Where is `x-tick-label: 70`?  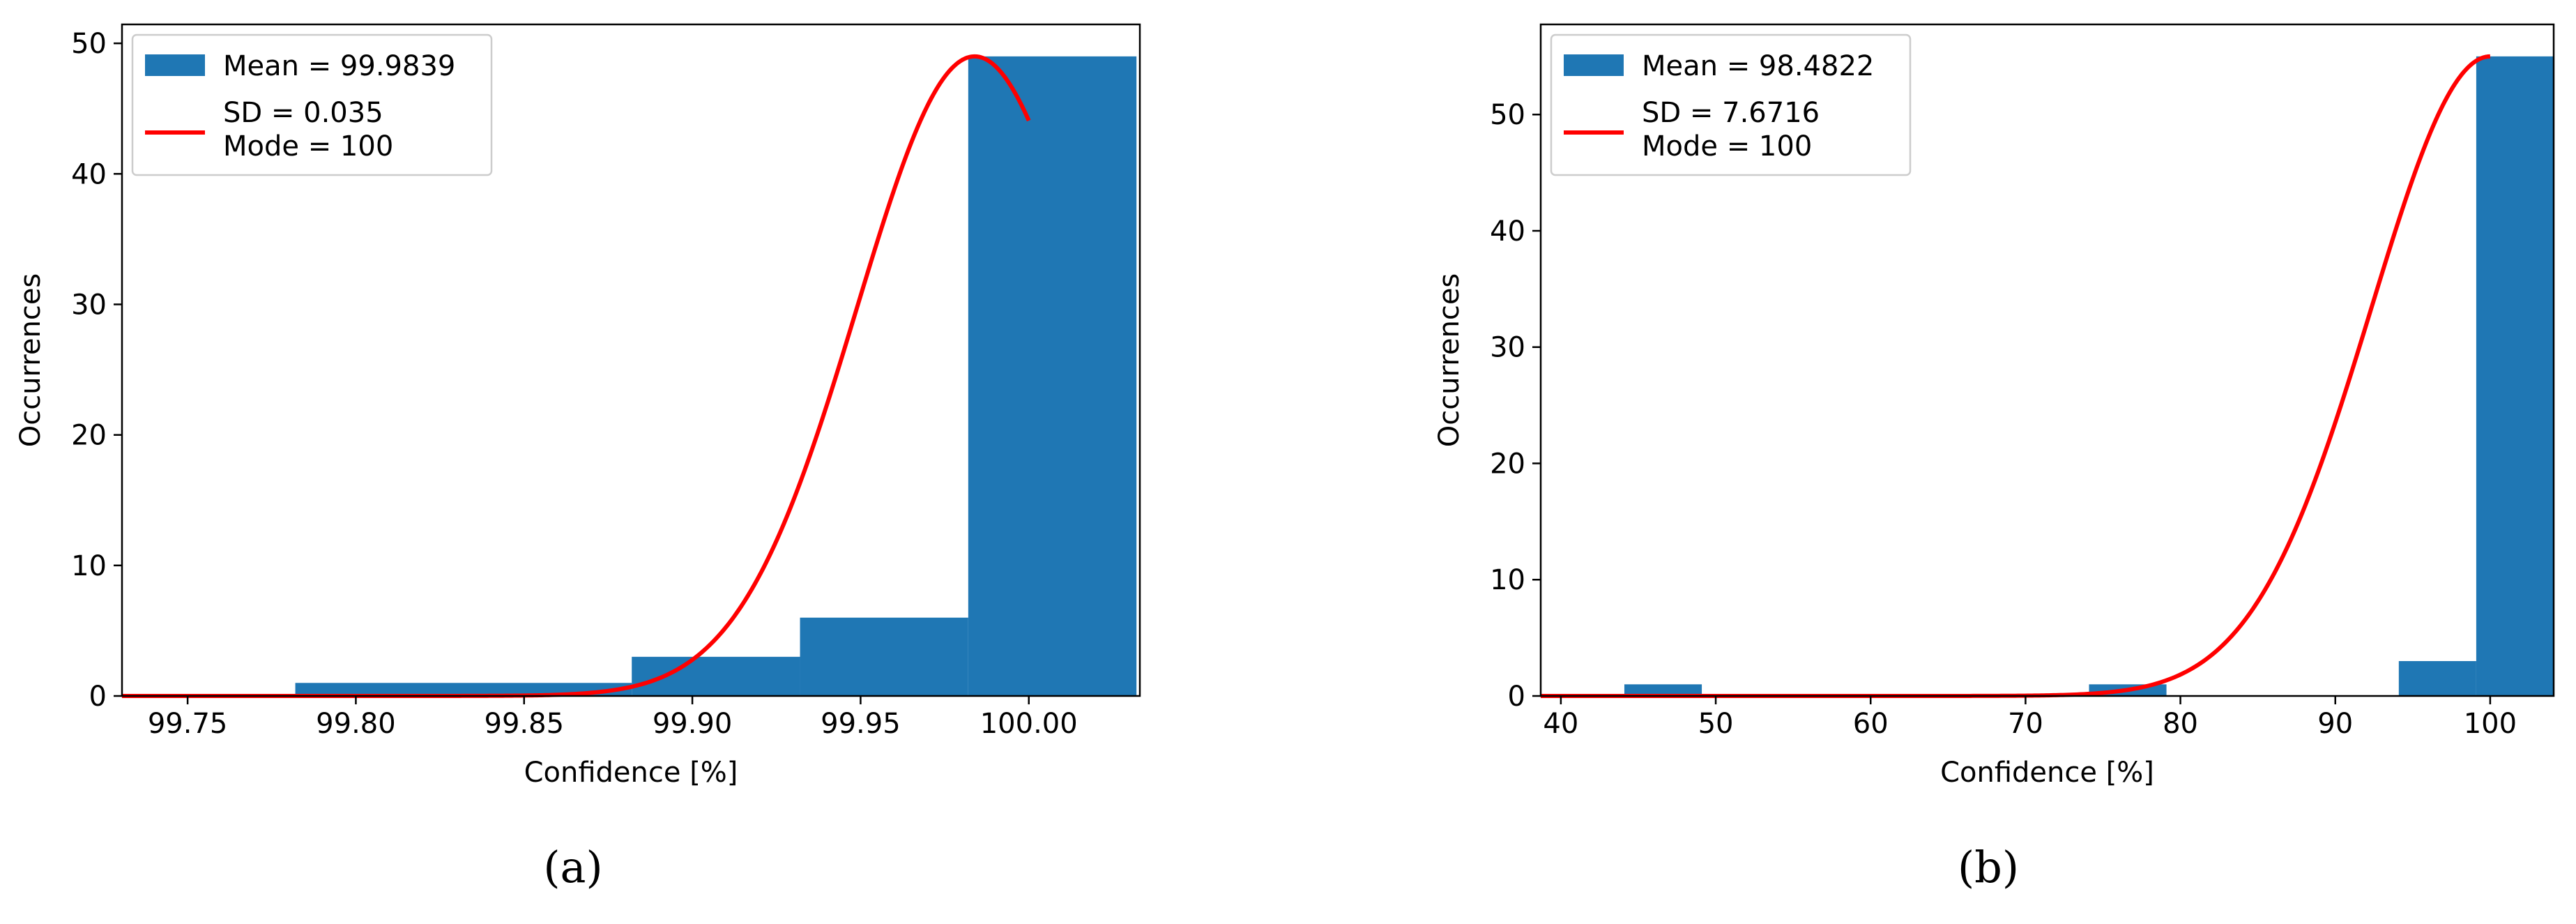
x-tick-label: 70 is located at coordinates (2026, 724).